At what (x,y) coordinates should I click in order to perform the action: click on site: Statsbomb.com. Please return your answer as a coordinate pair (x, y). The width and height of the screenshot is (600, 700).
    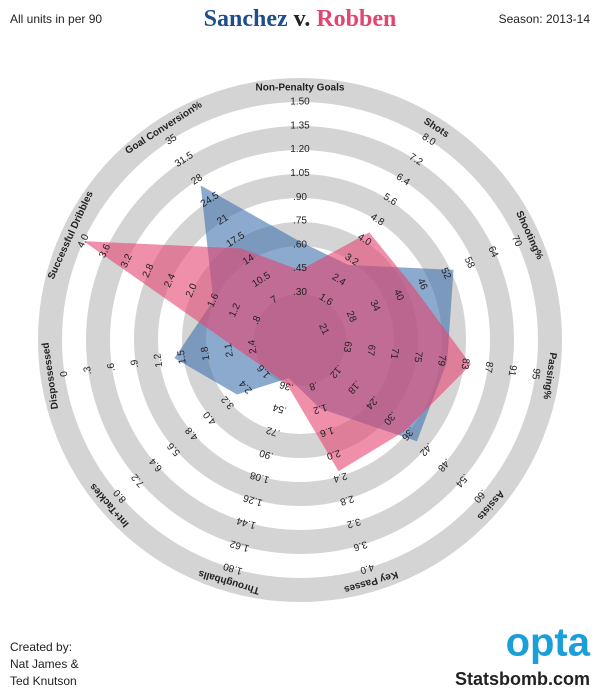
    Looking at the image, I should click on (522, 679).